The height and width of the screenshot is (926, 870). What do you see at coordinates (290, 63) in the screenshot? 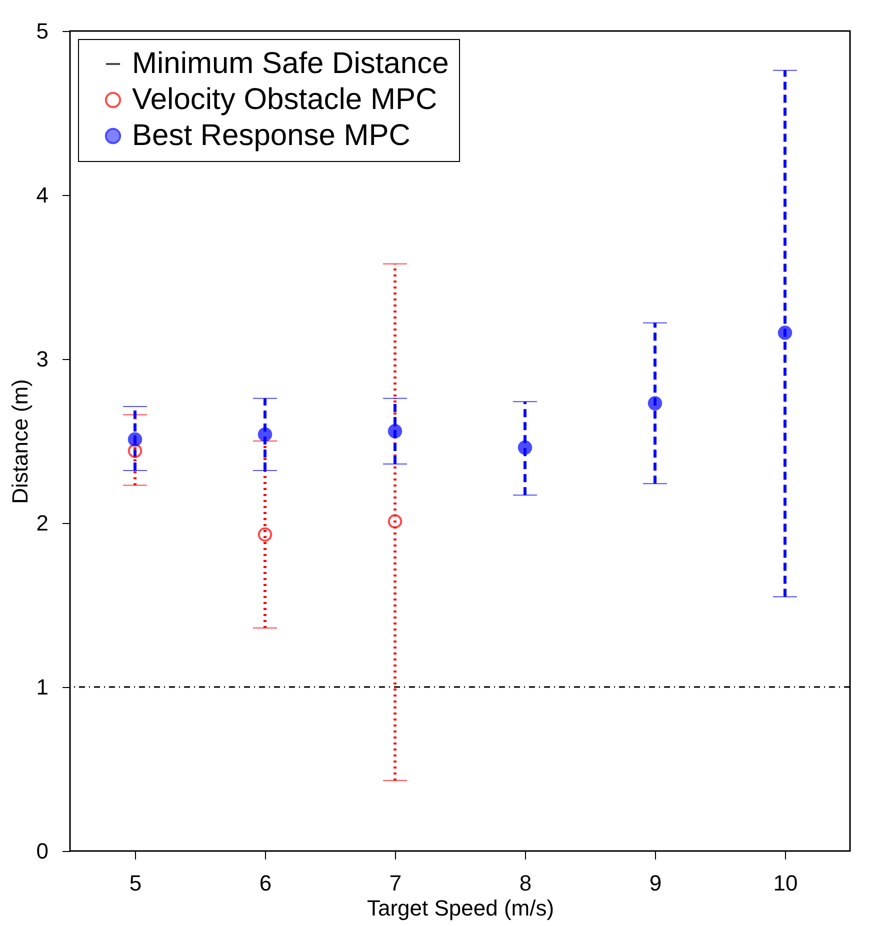
I see `legend-label: Minimum Safe Distance` at bounding box center [290, 63].